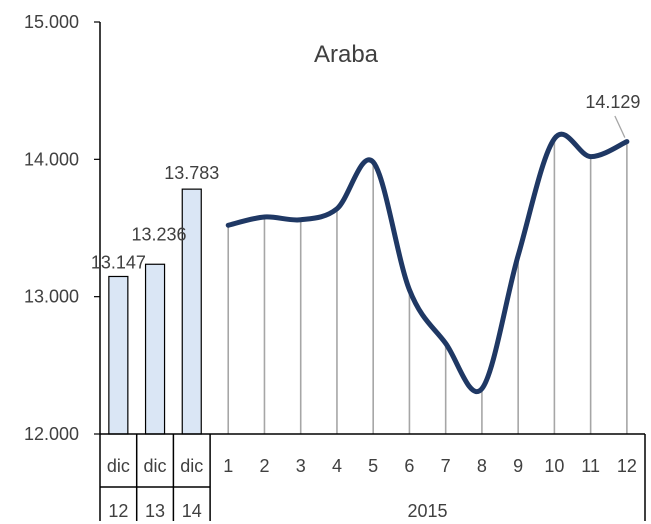 This screenshot has width=651, height=524. Describe the element at coordinates (159, 234) in the screenshot. I see `bar-data-label: 13.236` at that location.